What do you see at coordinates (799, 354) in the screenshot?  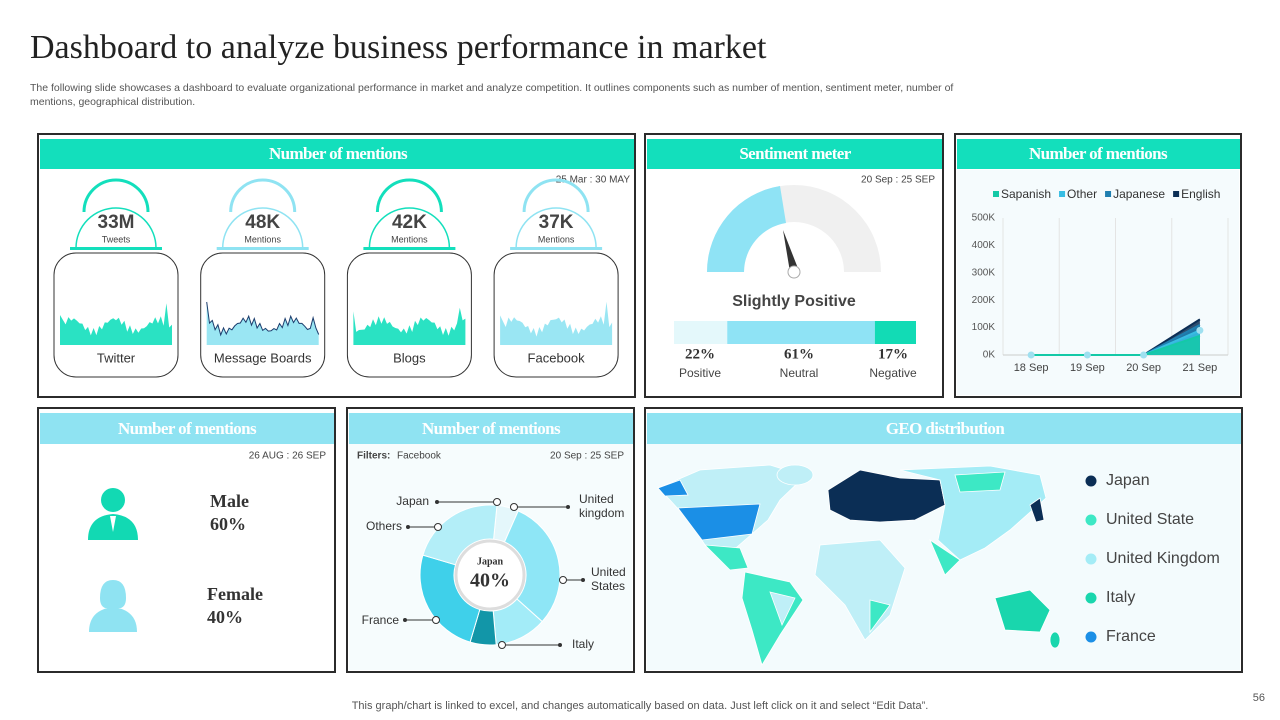 I see `value-label: 61%` at bounding box center [799, 354].